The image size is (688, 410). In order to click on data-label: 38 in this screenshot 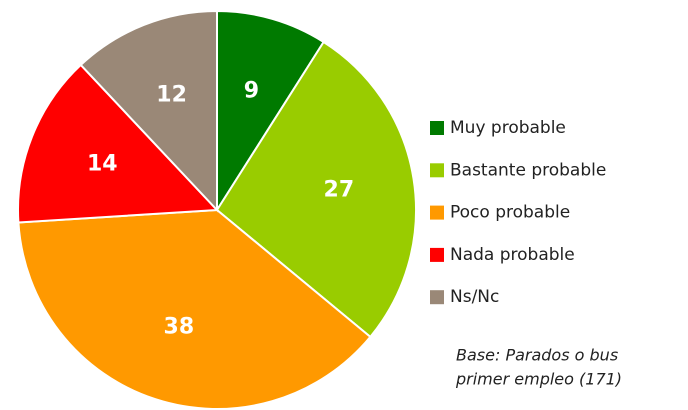, I will do `click(179, 326)`.